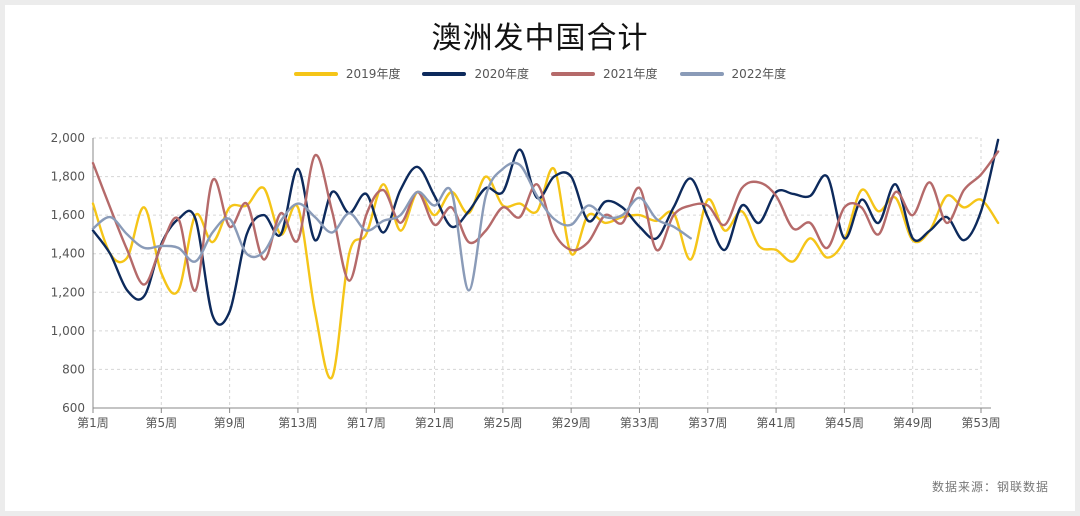 Image resolution: width=1080 pixels, height=516 pixels. Describe the element at coordinates (571, 423) in the screenshot. I see `x-tick-label: 第29周` at that location.